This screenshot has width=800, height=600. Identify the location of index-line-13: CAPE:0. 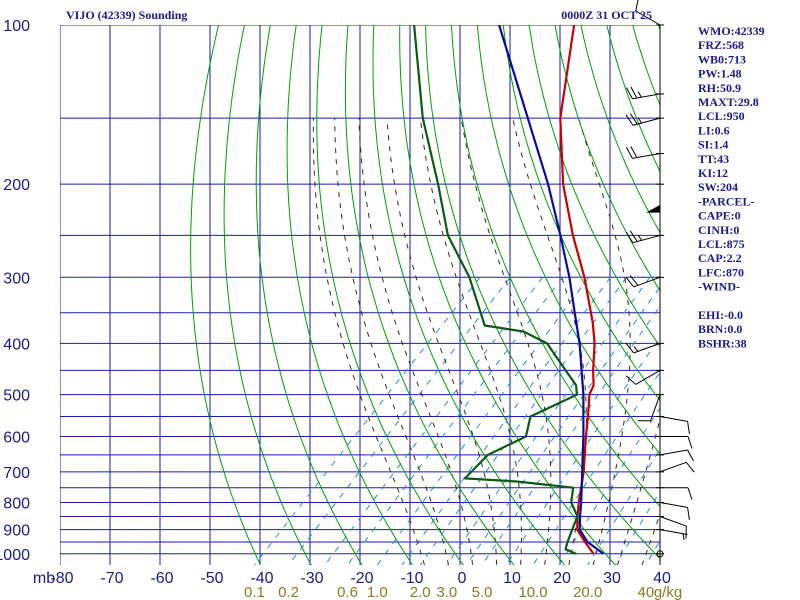
(719, 216).